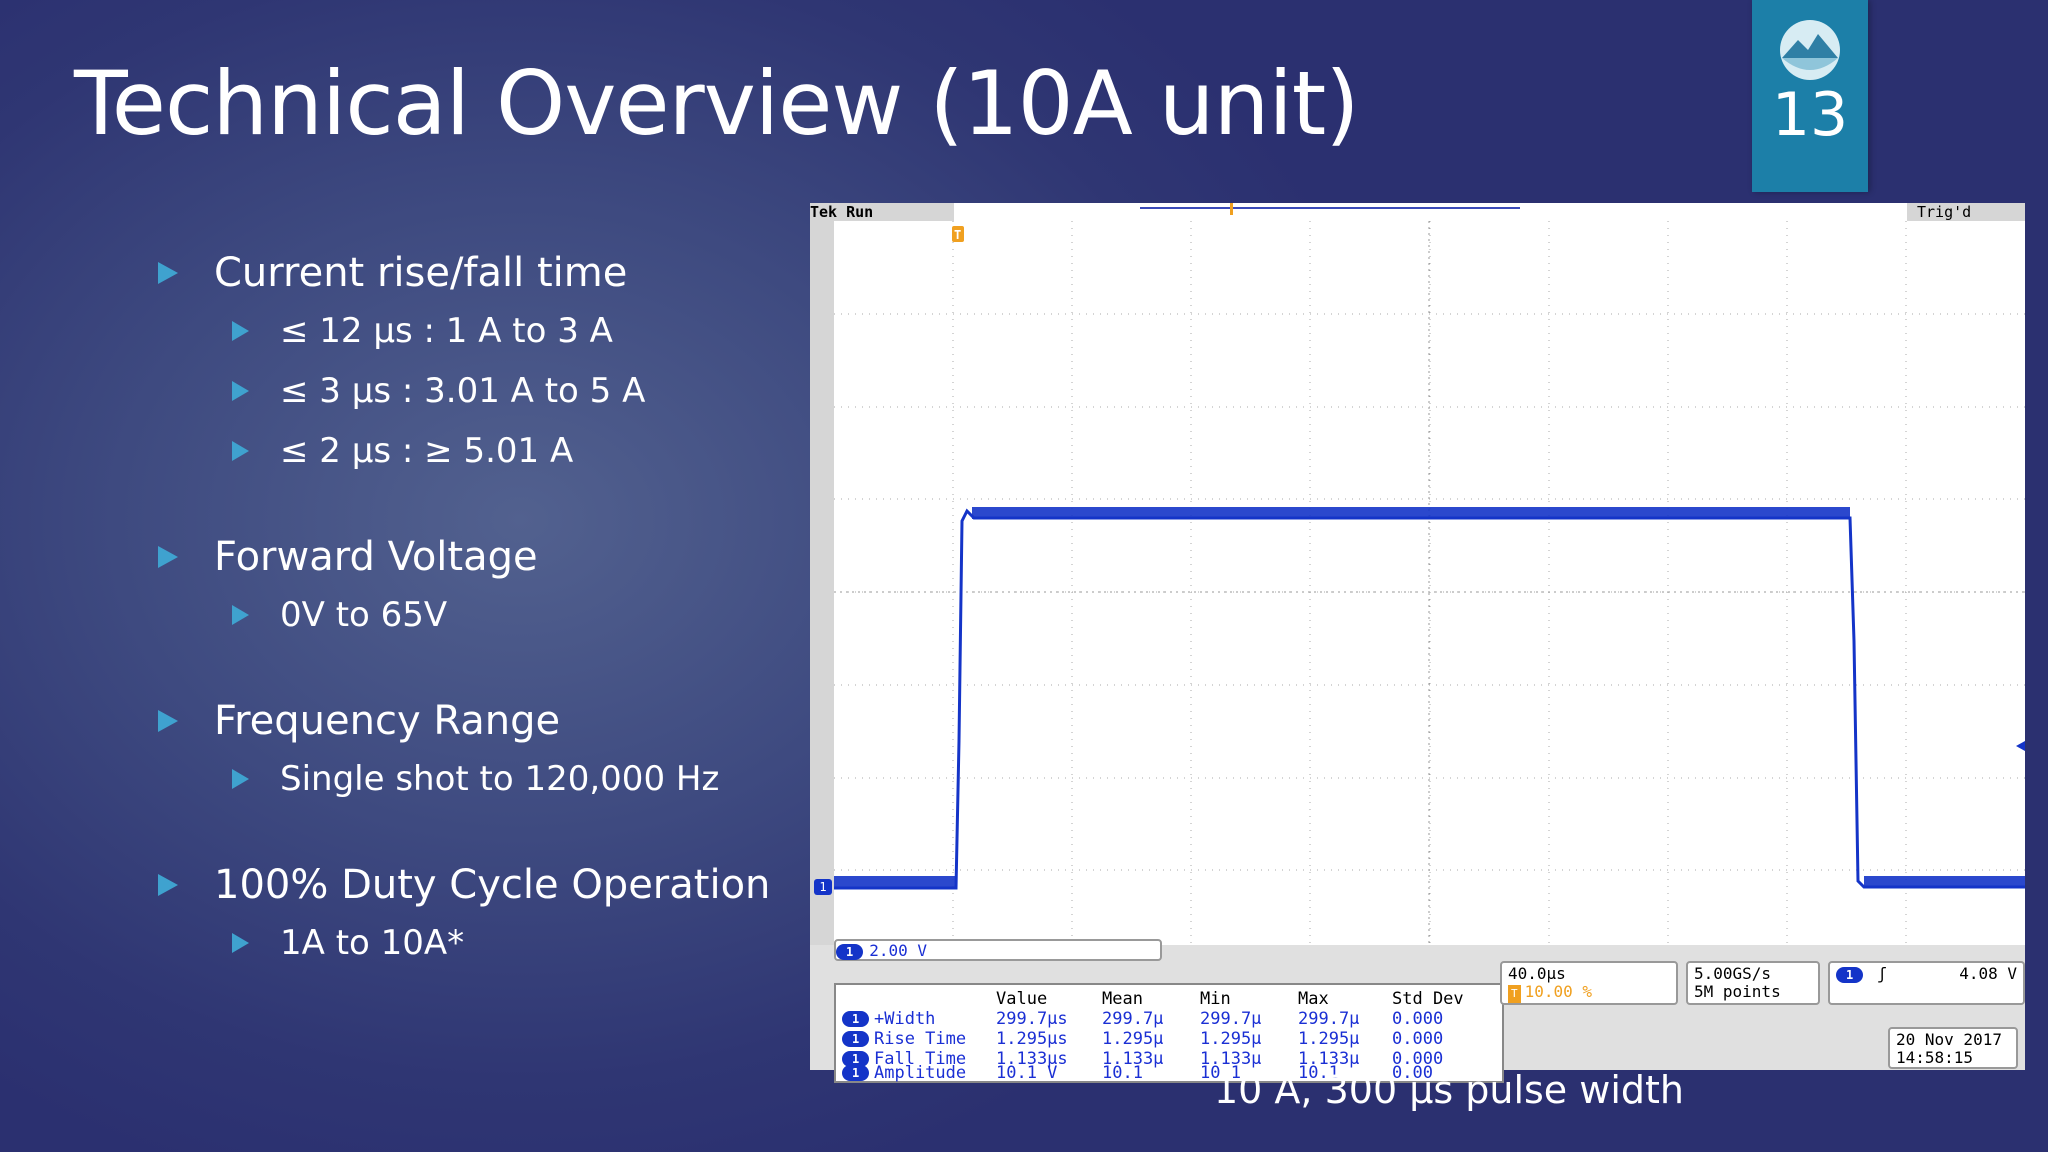  I want to click on trigger-level-marker, so click(2020, 746).